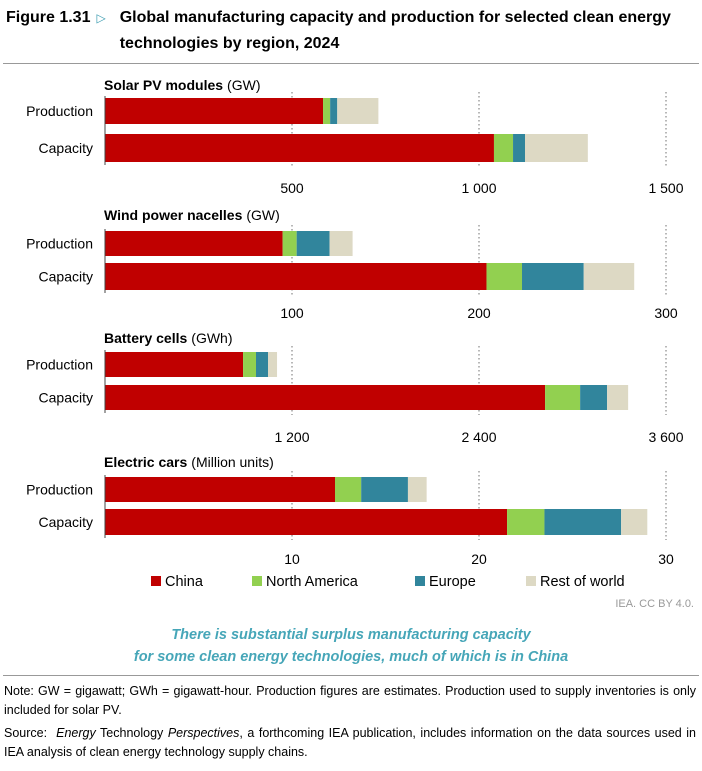 The width and height of the screenshot is (702, 771). I want to click on panel-title: Wind power nacelles (GW), so click(192, 215).